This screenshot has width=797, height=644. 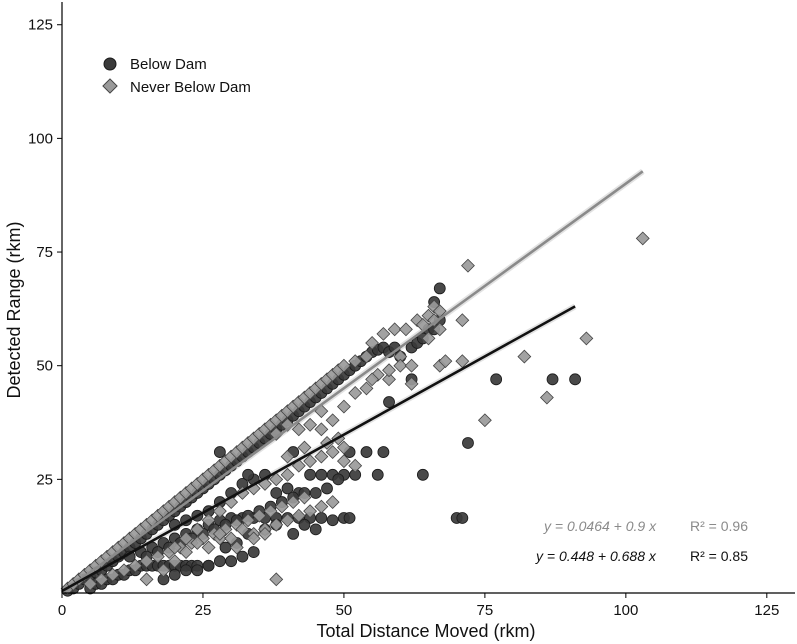 I want to click on y-axis-title: Detected Range (rkm), so click(x=14, y=309).